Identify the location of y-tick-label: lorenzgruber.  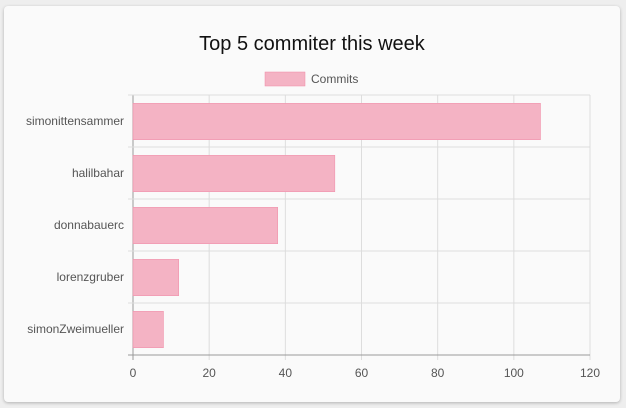
(90, 277).